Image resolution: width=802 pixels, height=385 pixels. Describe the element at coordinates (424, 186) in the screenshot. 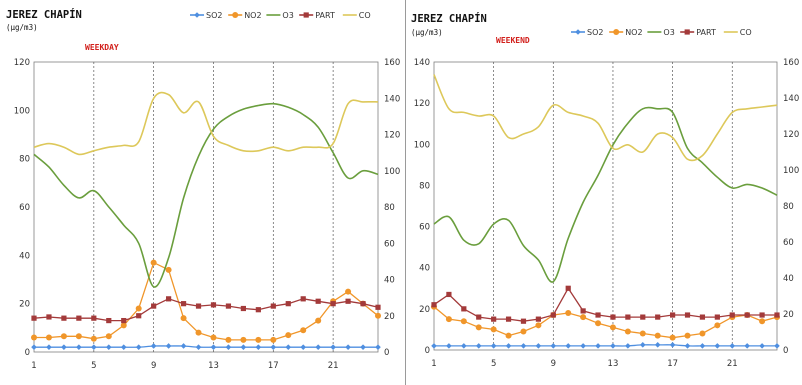

I see `y-left-tick-label: 80` at that location.